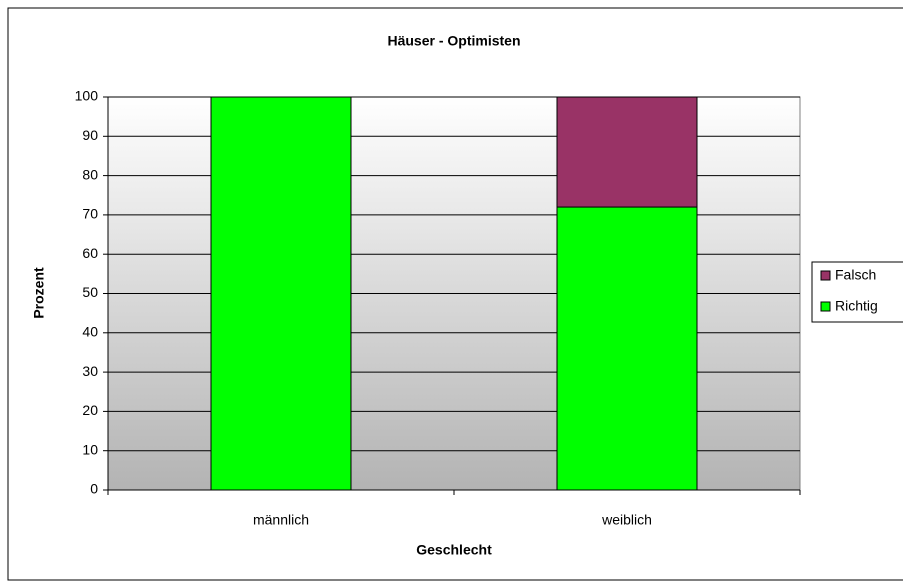 The height and width of the screenshot is (584, 903). I want to click on y-tick-label: 50, so click(90, 292).